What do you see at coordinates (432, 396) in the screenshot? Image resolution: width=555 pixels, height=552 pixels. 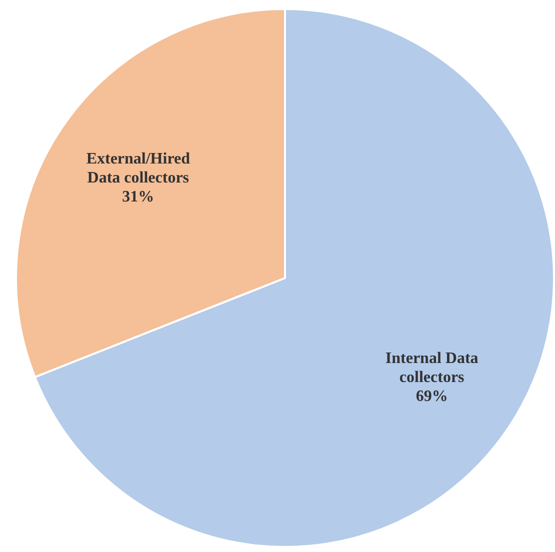 I see `data-label: 69%` at bounding box center [432, 396].